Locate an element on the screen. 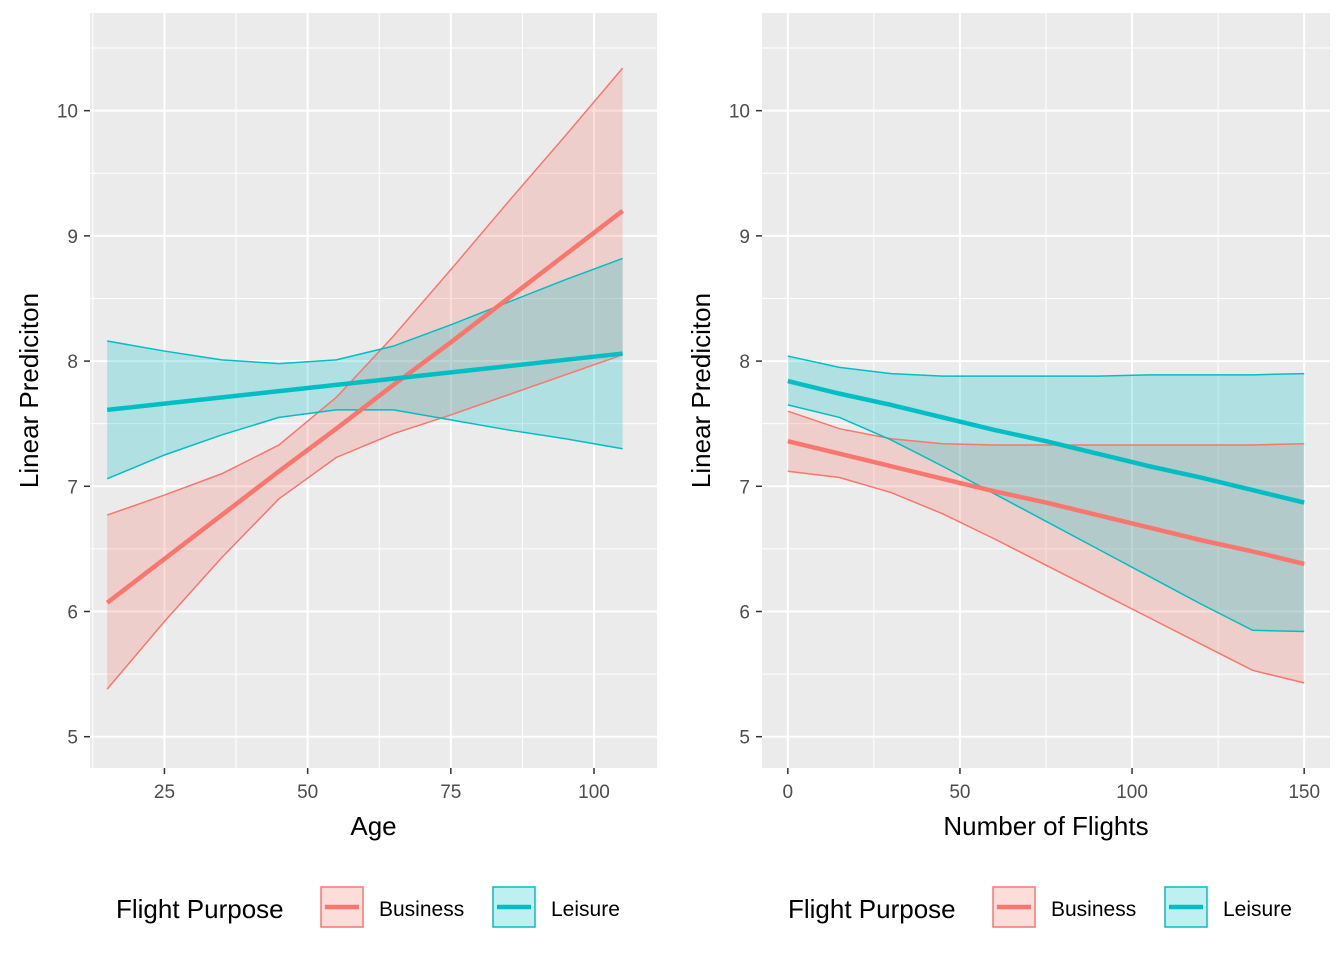 The height and width of the screenshot is (960, 1344). ribbon-business is located at coordinates (1046, 547).